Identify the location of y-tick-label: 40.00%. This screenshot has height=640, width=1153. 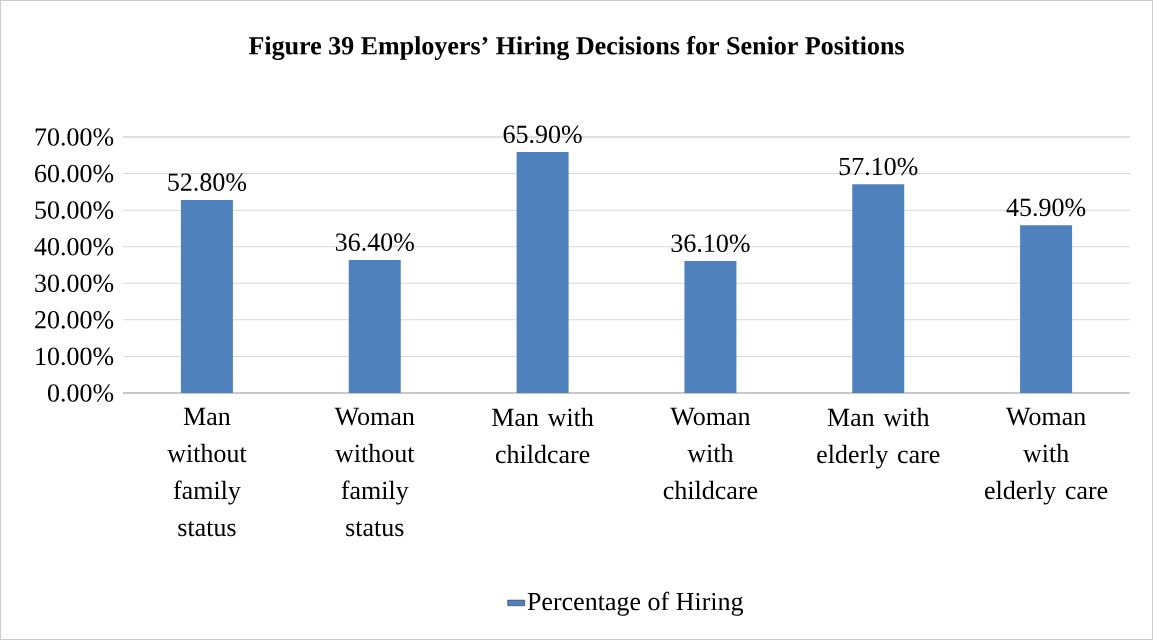
(74, 246).